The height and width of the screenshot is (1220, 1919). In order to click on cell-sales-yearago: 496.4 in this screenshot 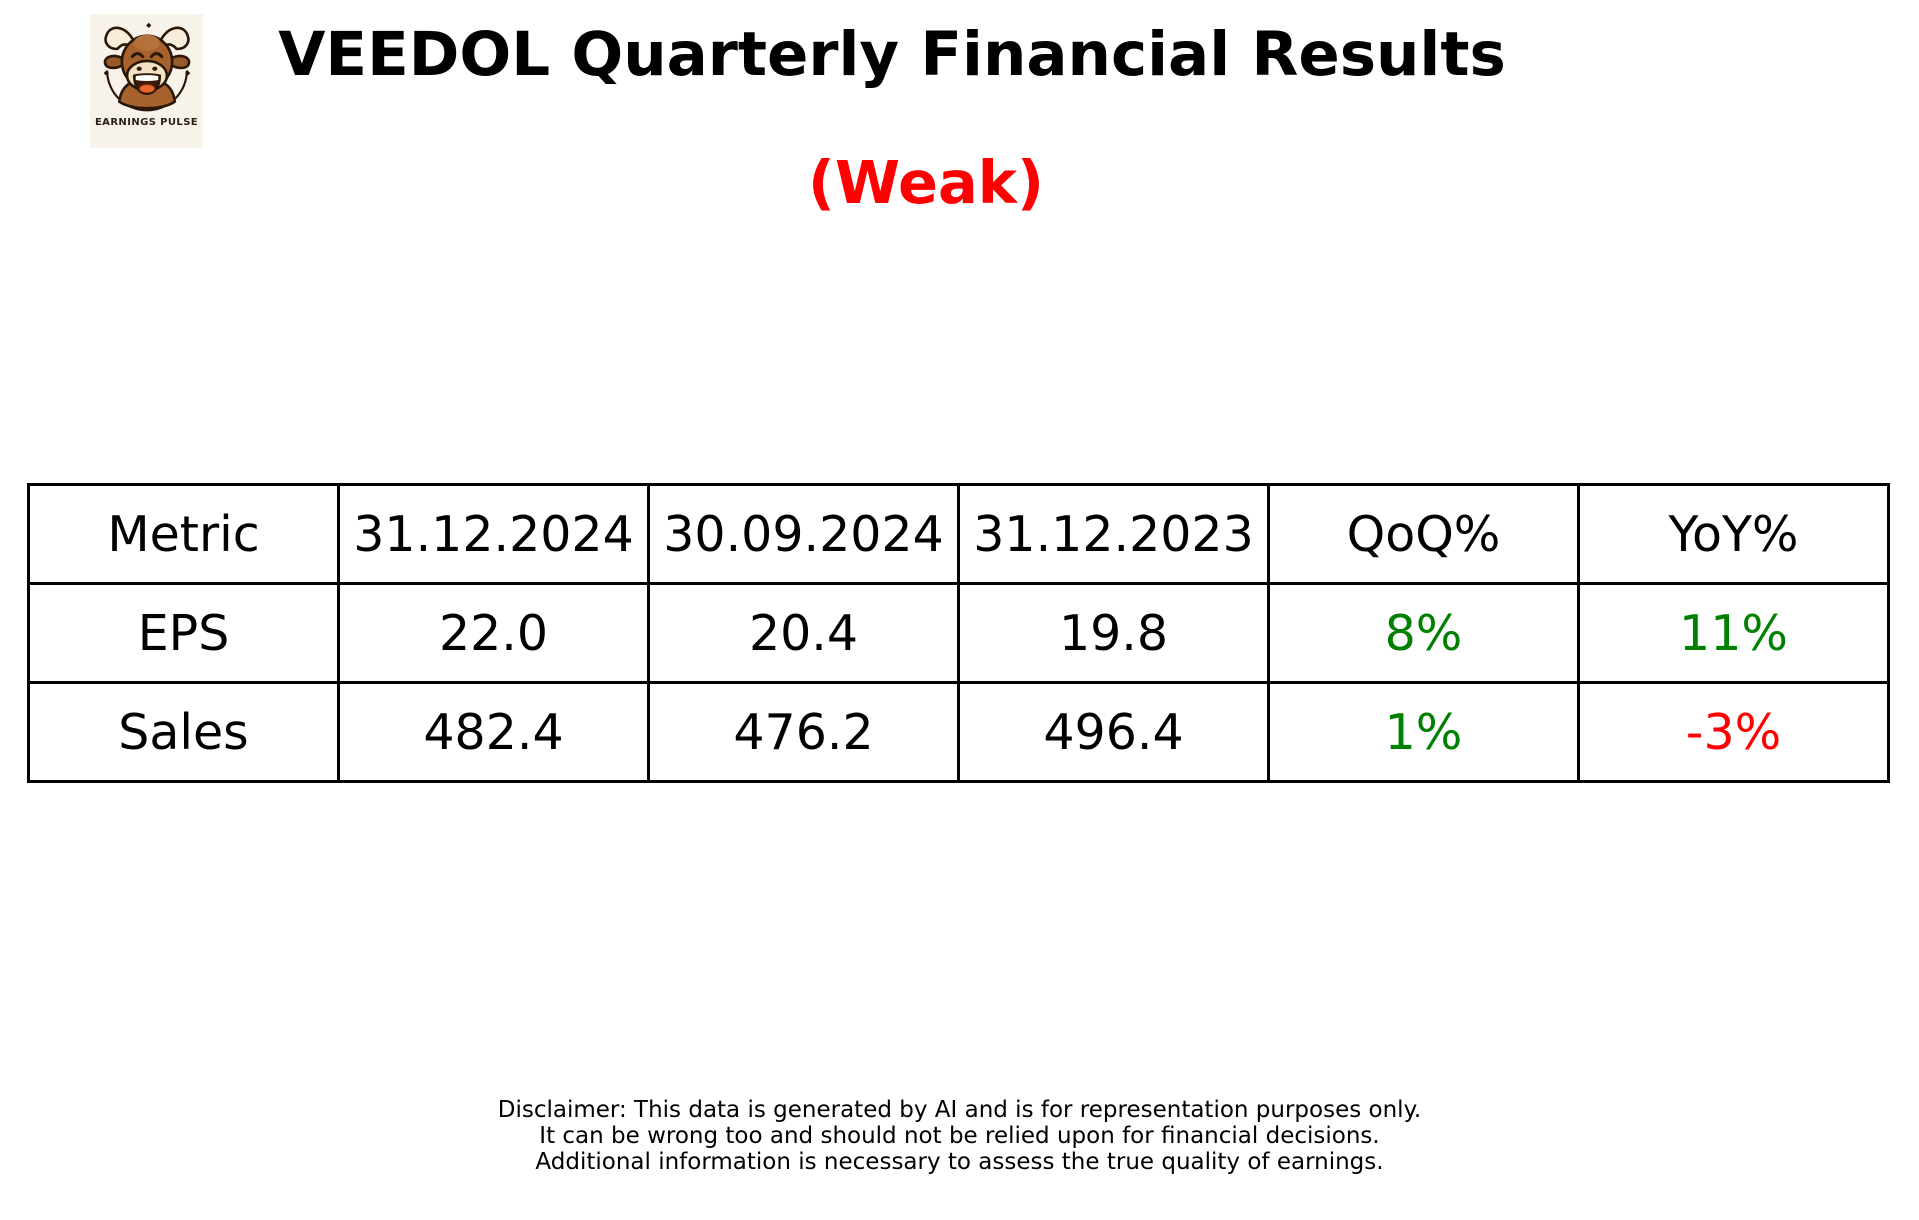, I will do `click(1113, 732)`.